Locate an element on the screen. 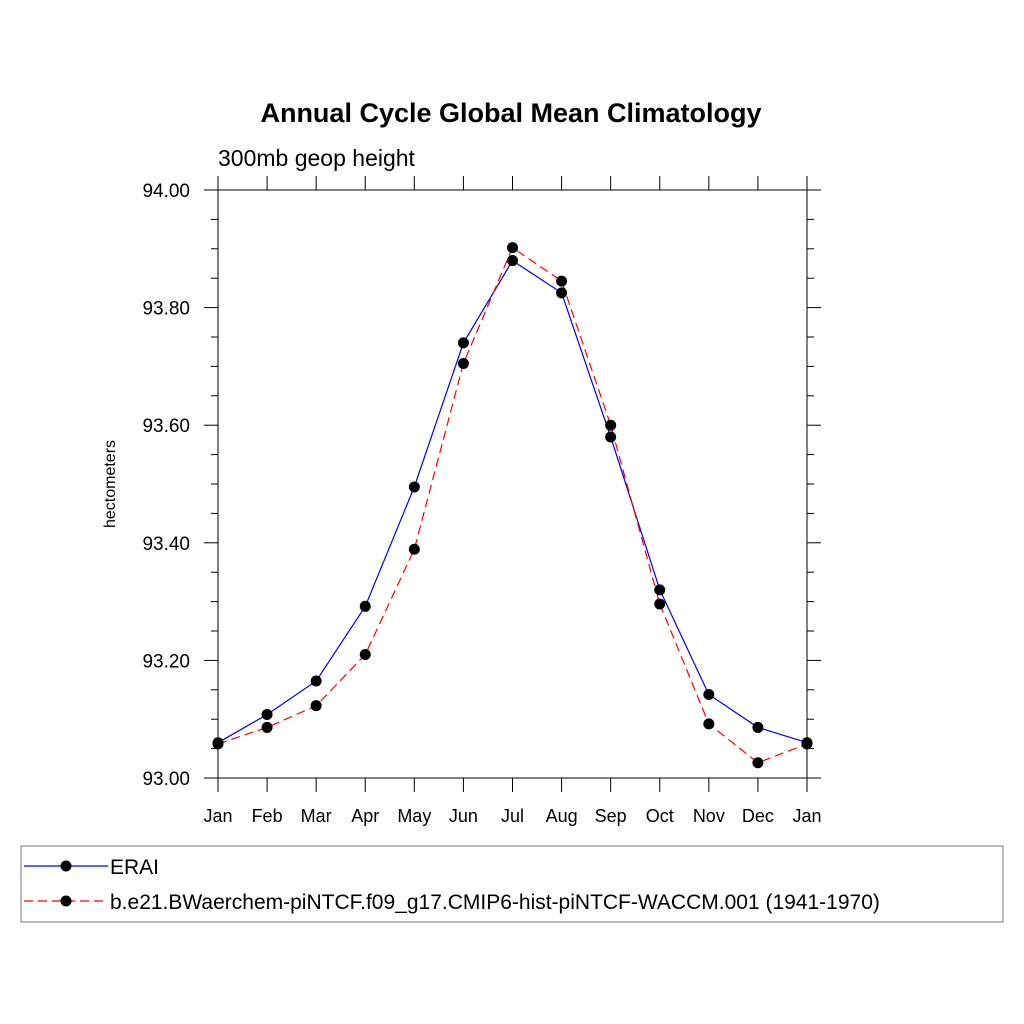  x-tick-label: Jun is located at coordinates (463, 816).